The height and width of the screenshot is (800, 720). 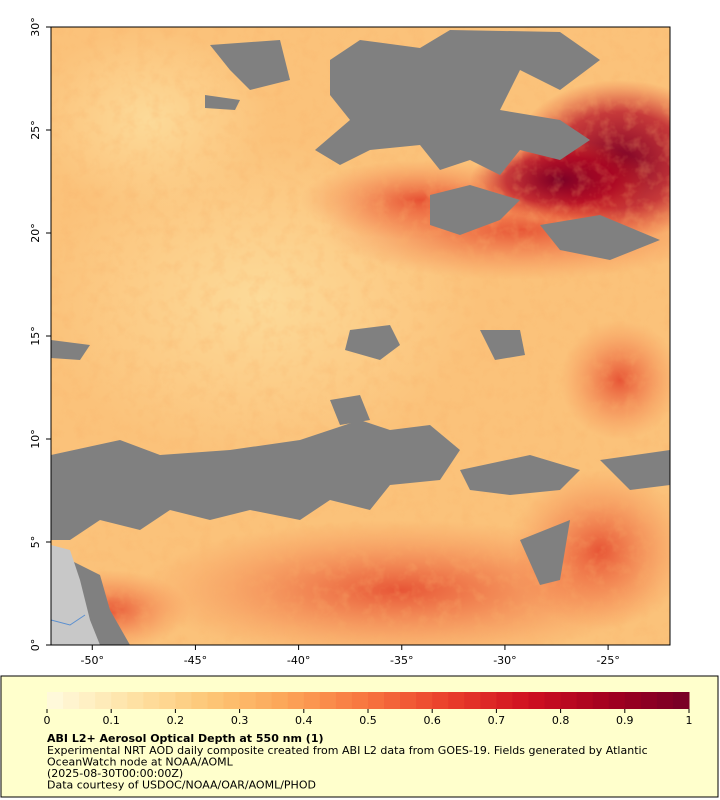 What do you see at coordinates (401, 660) in the screenshot?
I see `x-tick-label: -35°` at bounding box center [401, 660].